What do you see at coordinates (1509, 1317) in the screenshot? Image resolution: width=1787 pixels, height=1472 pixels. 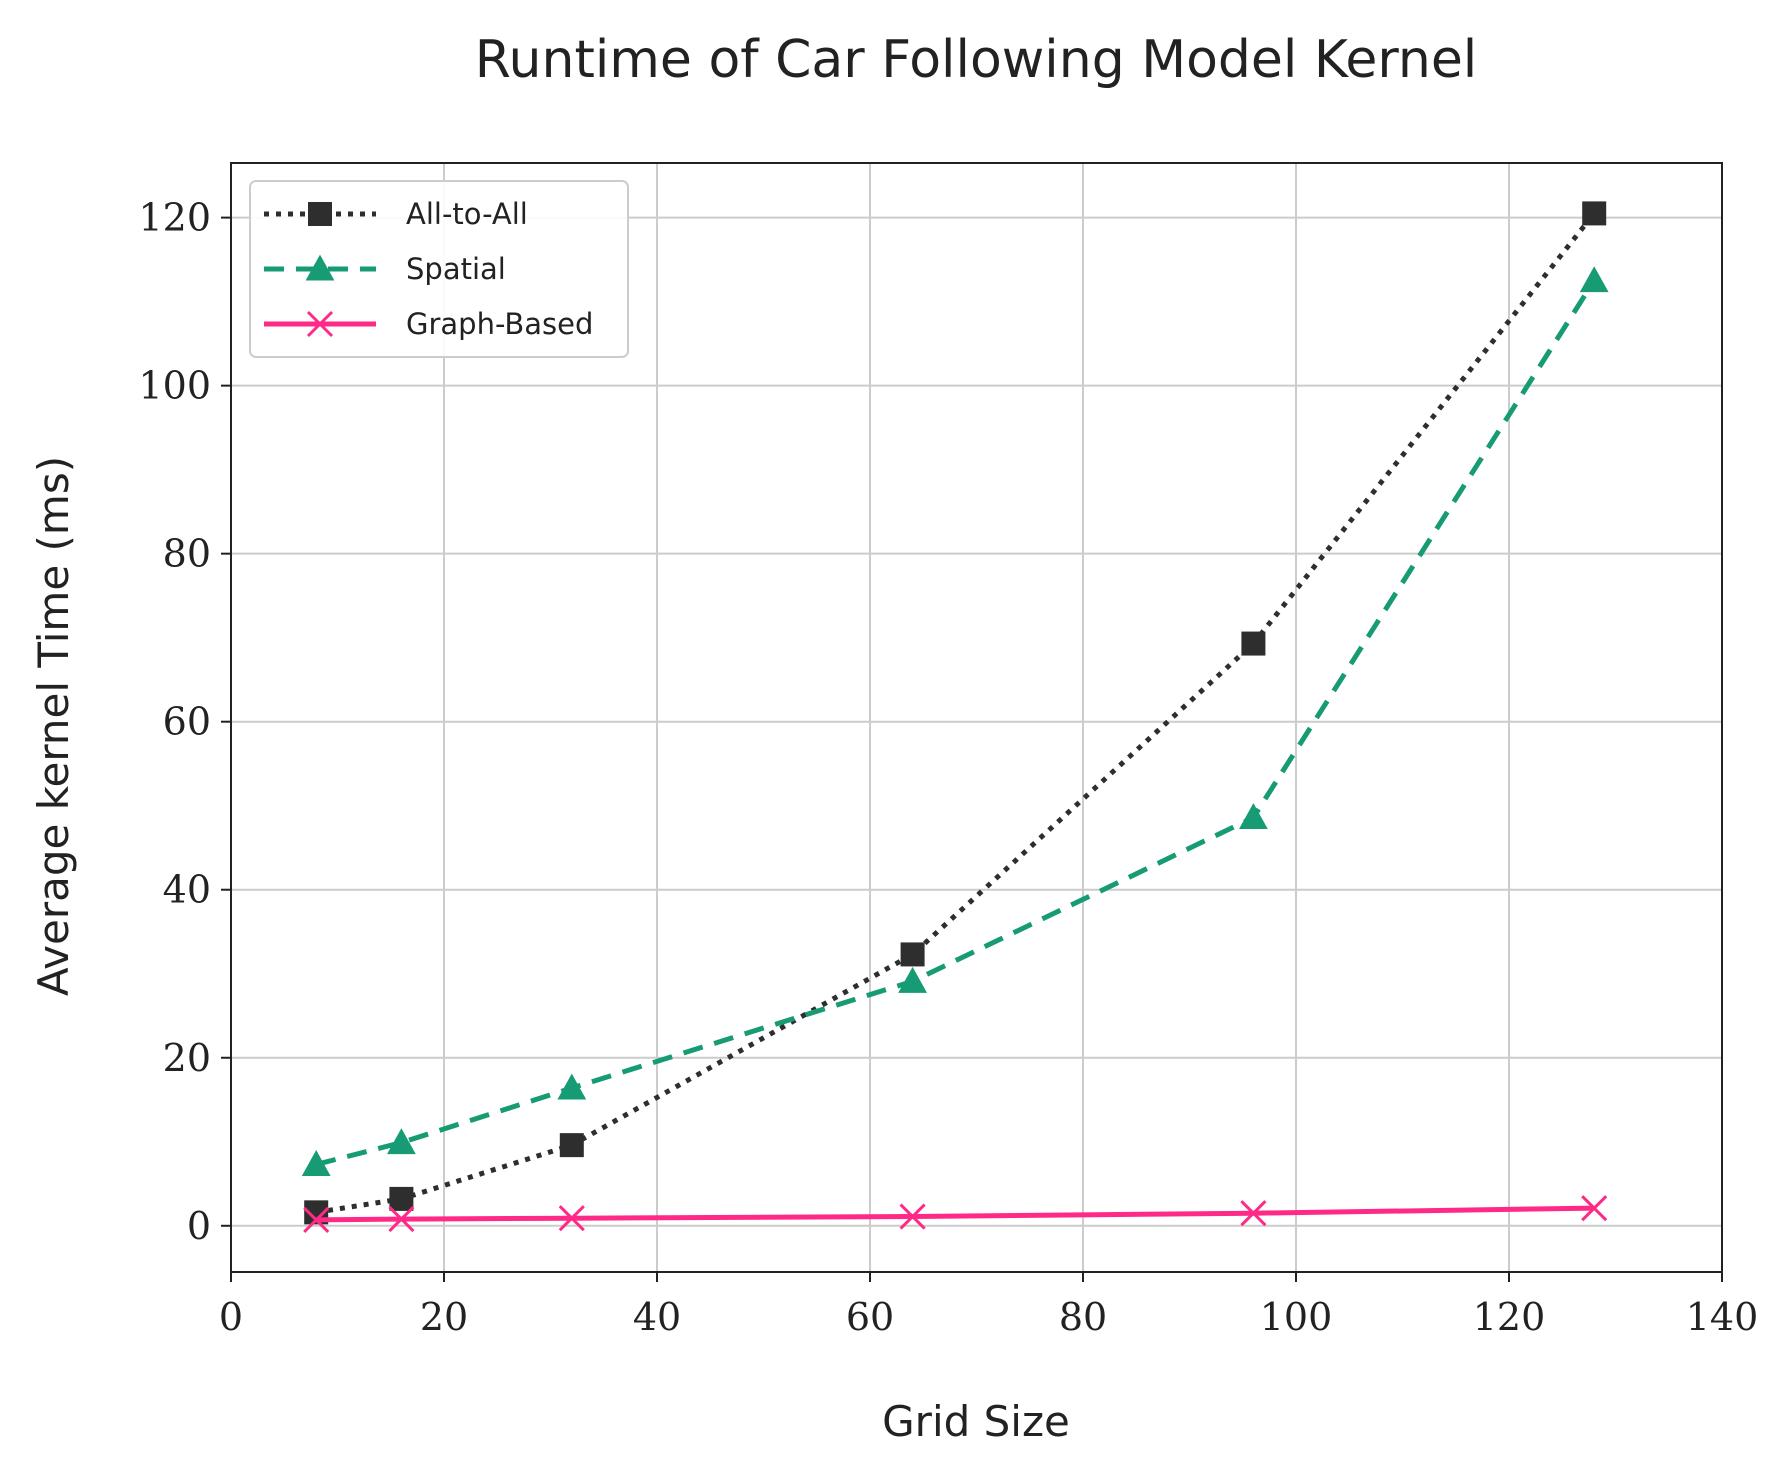 I see `x-tick-label: 120` at bounding box center [1509, 1317].